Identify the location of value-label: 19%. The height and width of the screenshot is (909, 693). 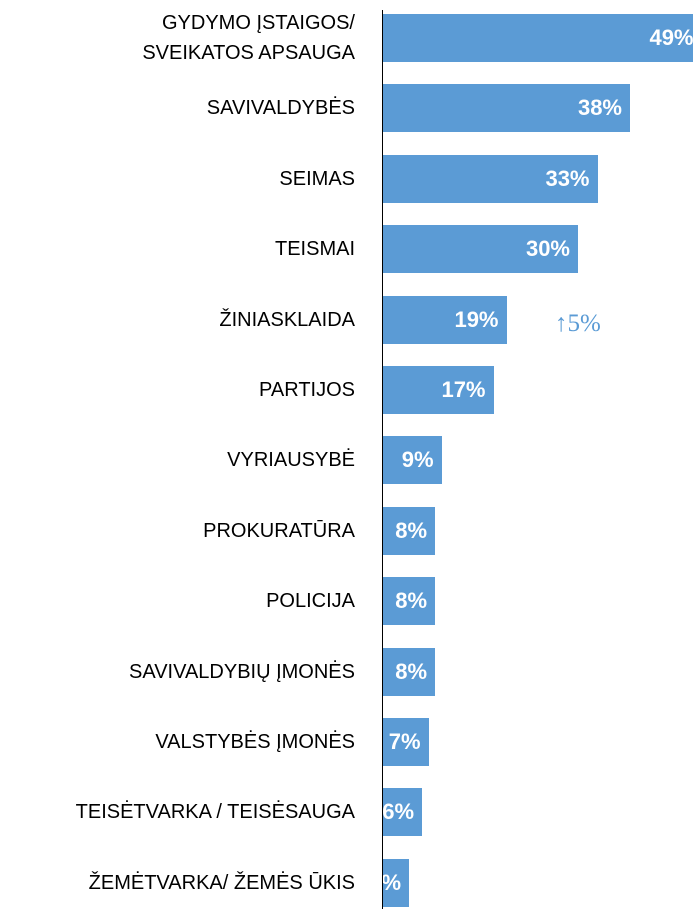
(476, 319).